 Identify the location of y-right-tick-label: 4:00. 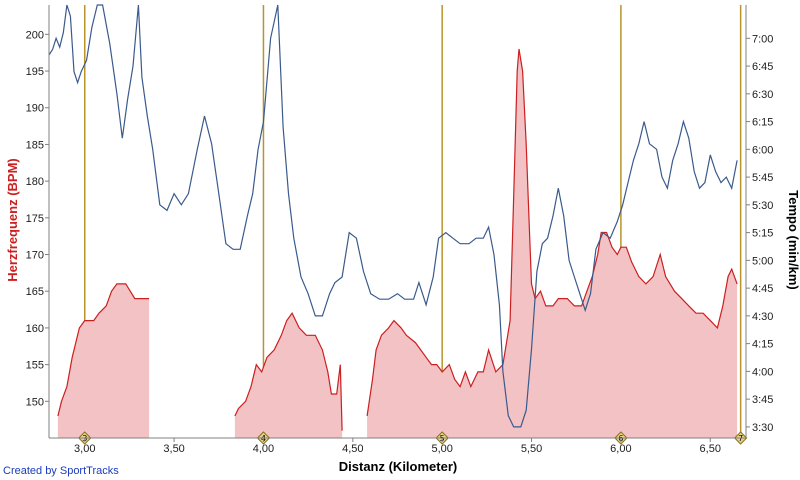
(762, 372).